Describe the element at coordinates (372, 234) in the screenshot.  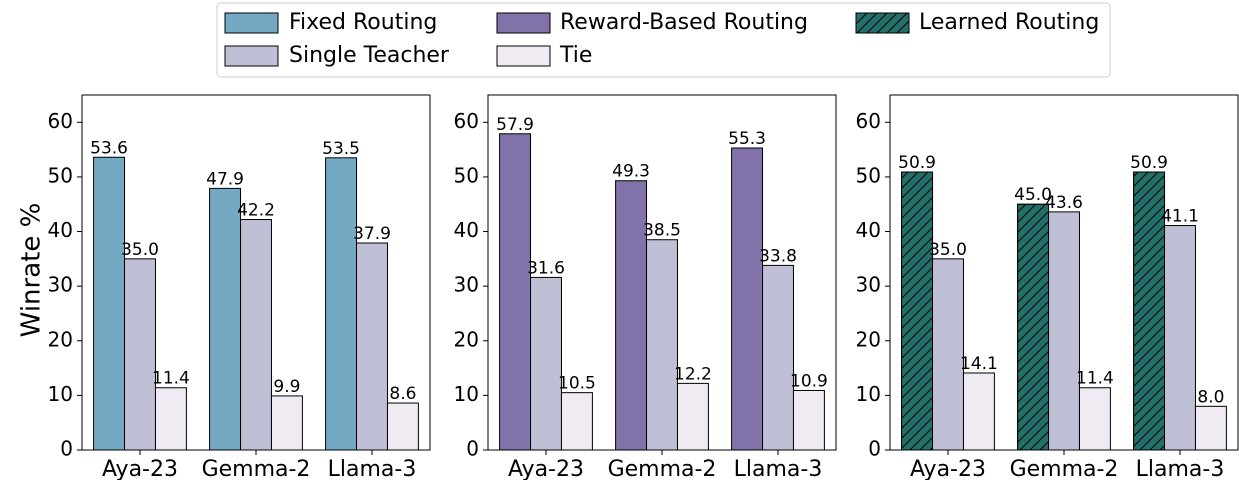
I see `value-label: 37.9` at that location.